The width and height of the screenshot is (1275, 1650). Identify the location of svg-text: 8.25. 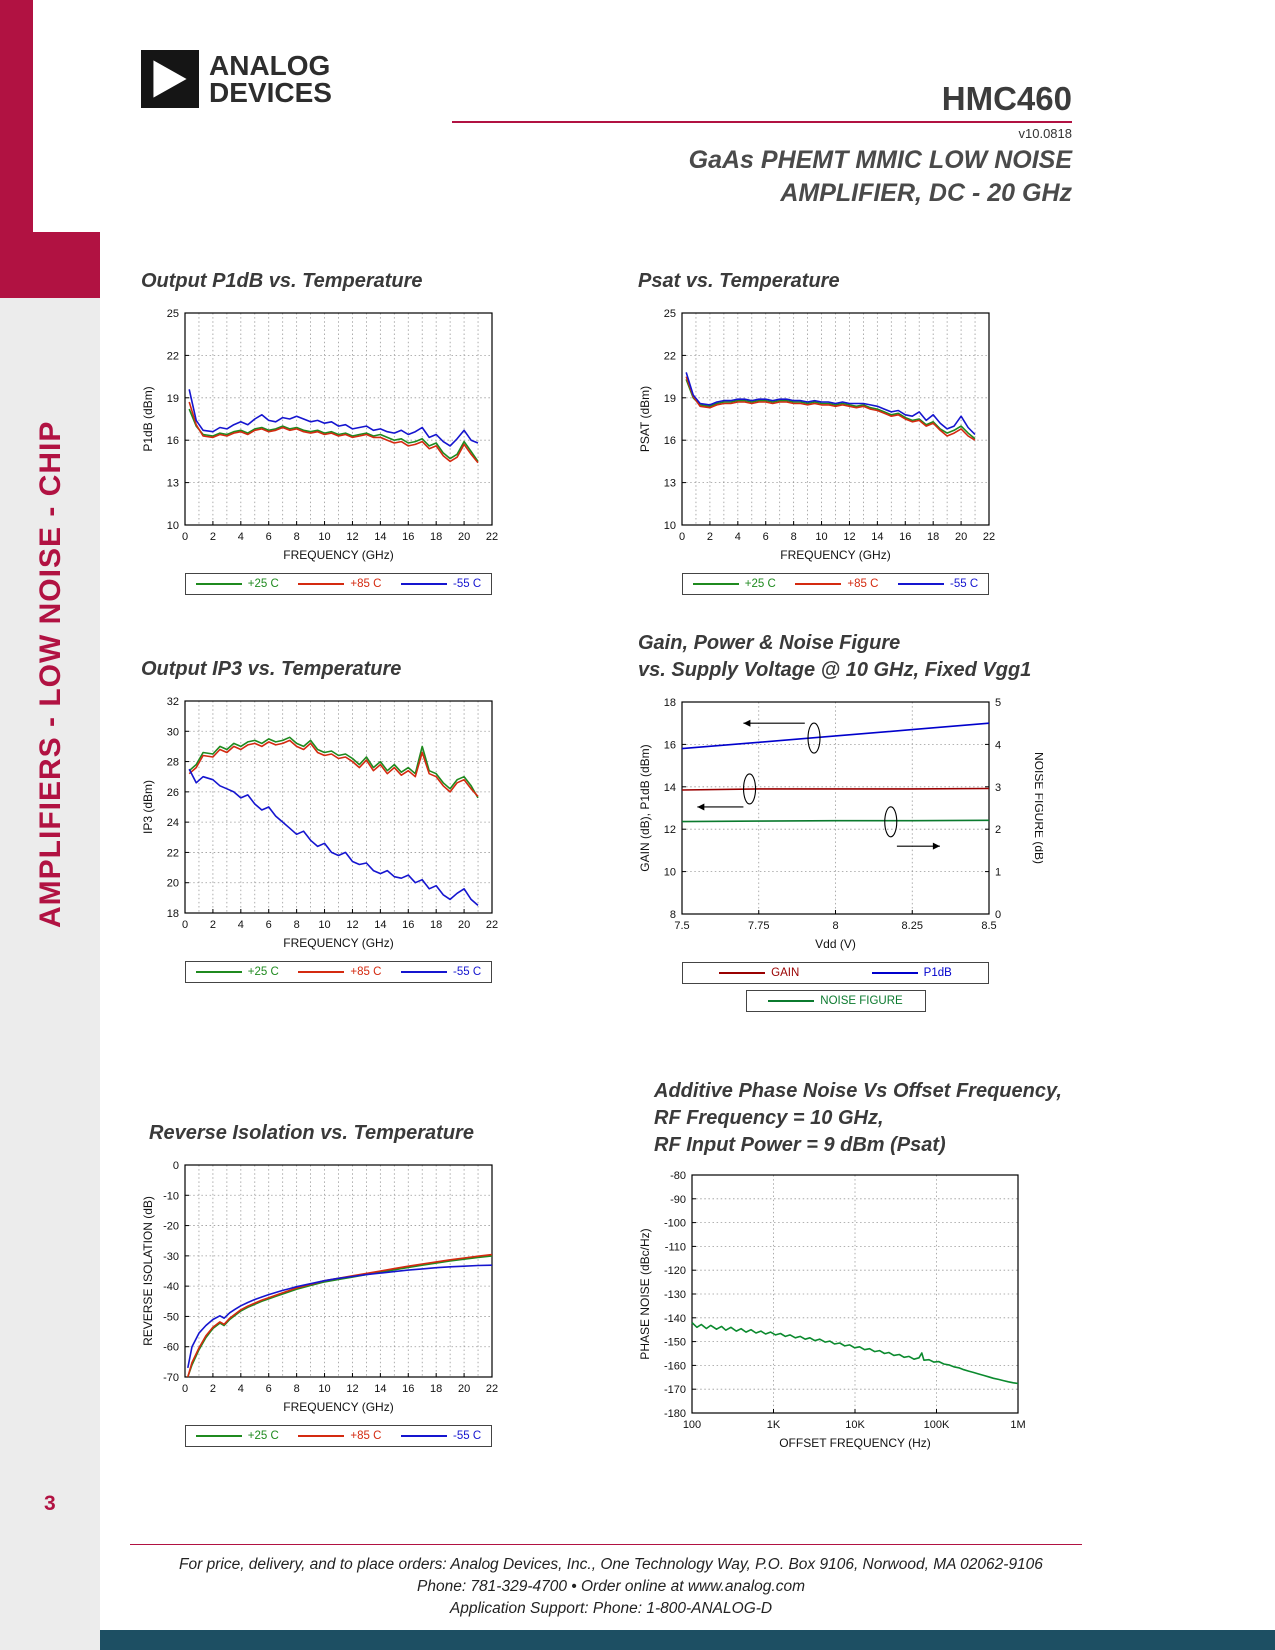
(912, 926).